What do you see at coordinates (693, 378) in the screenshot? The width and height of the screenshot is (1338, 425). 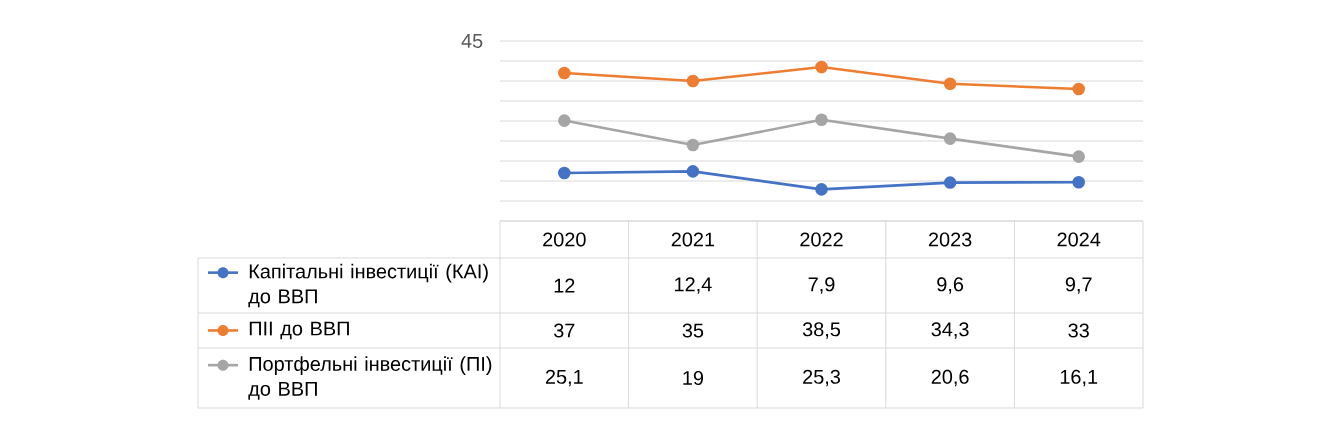 I see `data-label: 19` at bounding box center [693, 378].